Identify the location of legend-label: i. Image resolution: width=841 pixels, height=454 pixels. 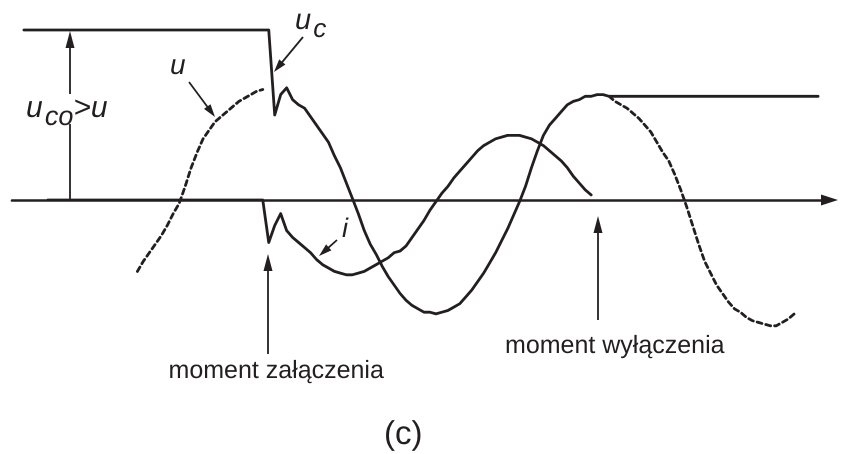
(345, 228).